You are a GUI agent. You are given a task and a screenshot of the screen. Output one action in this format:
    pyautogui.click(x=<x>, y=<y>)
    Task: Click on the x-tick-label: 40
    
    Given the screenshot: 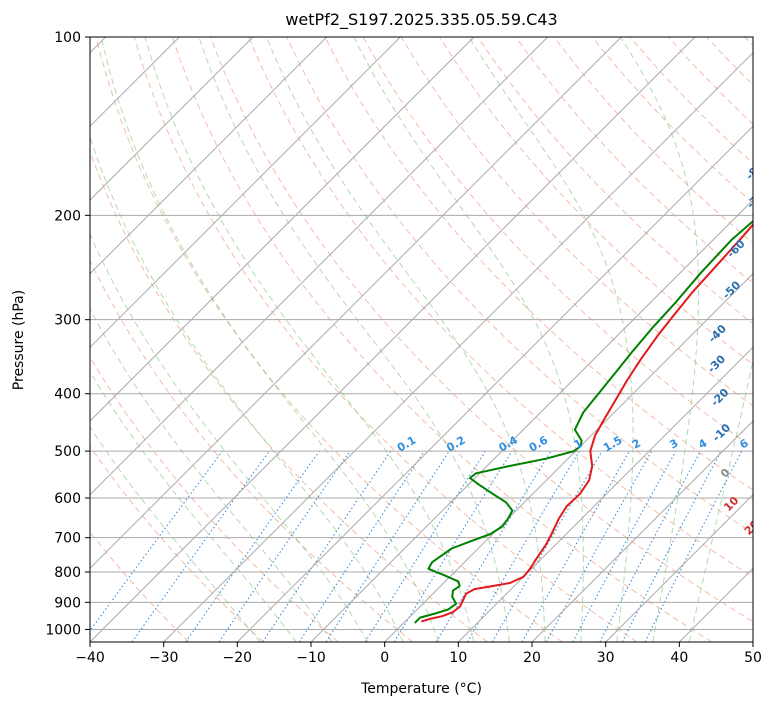 What is the action you would take?
    pyautogui.click(x=679, y=658)
    